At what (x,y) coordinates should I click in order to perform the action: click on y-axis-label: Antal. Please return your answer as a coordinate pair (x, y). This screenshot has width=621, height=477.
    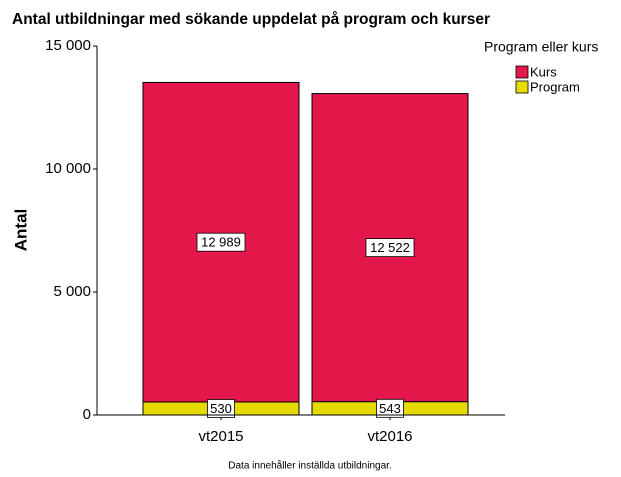
    Looking at the image, I should click on (20, 230).